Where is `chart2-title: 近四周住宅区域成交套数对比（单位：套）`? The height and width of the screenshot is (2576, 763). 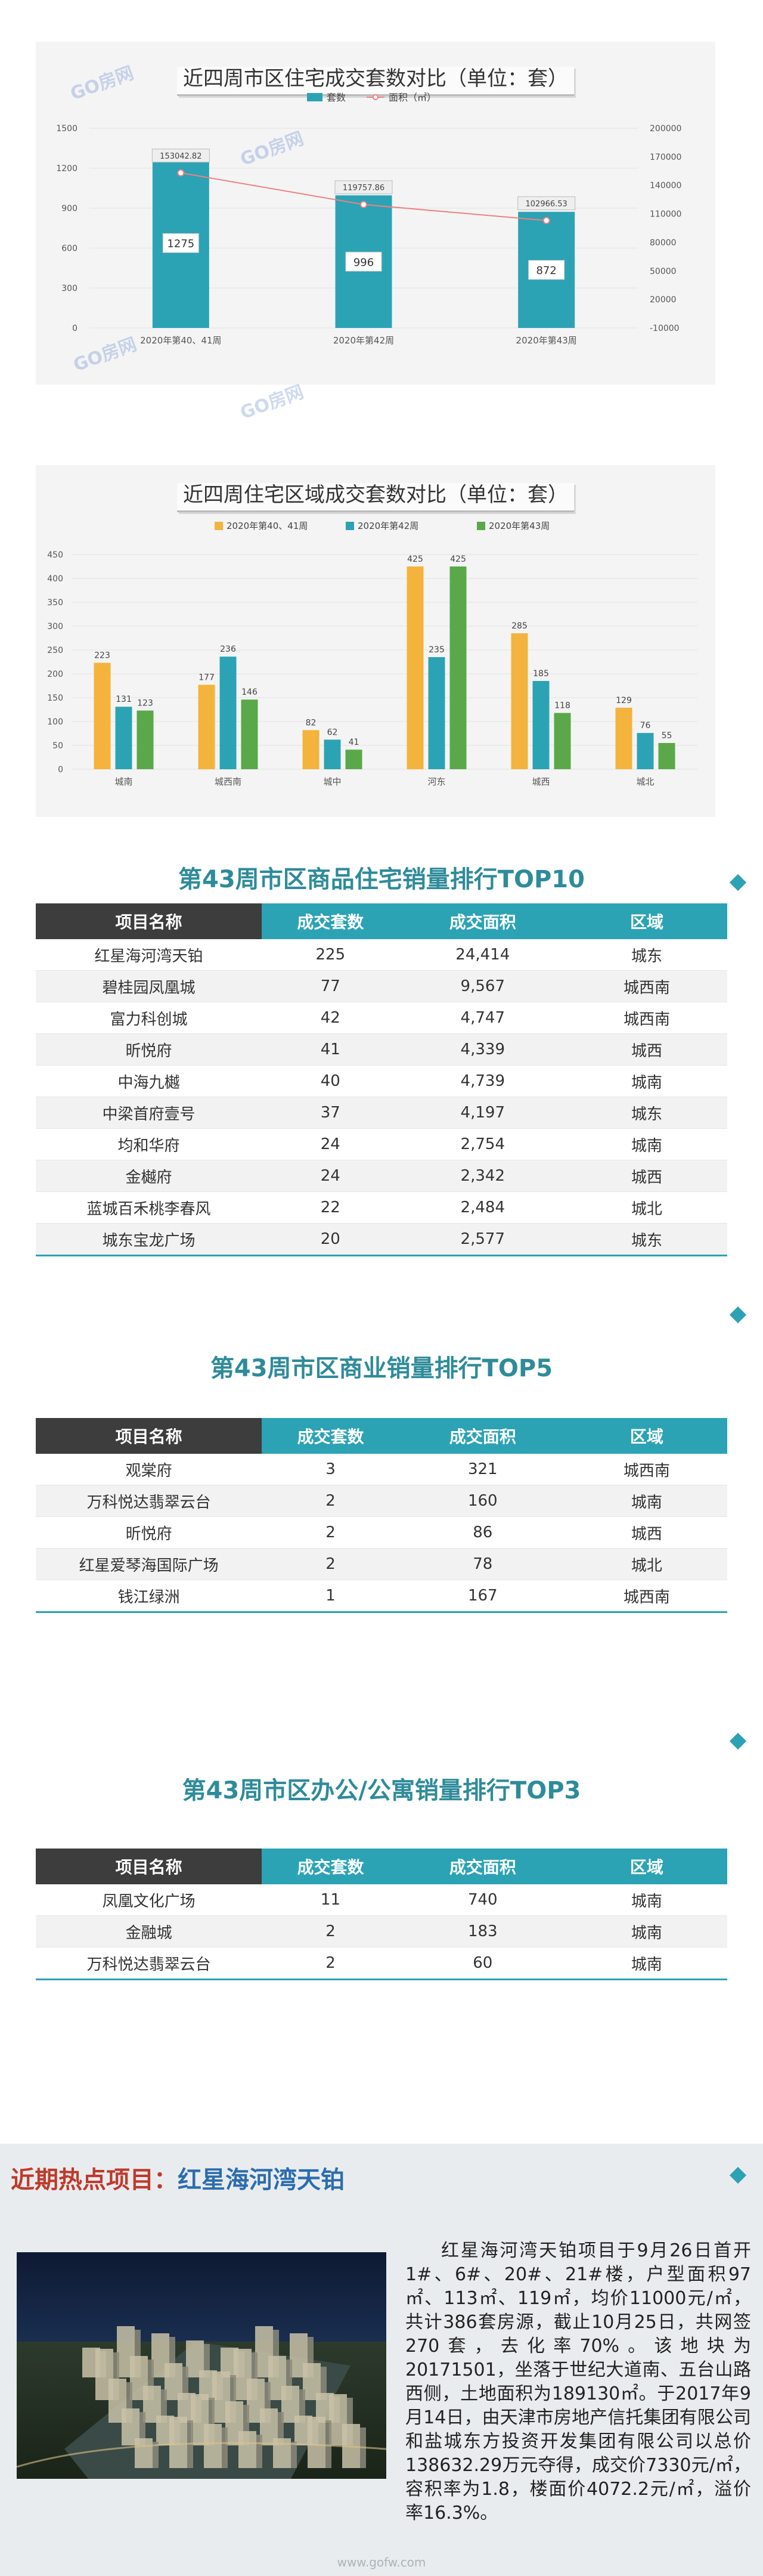 chart2-title: 近四周住宅区域成交套数对比（单位：套） is located at coordinates (375, 498).